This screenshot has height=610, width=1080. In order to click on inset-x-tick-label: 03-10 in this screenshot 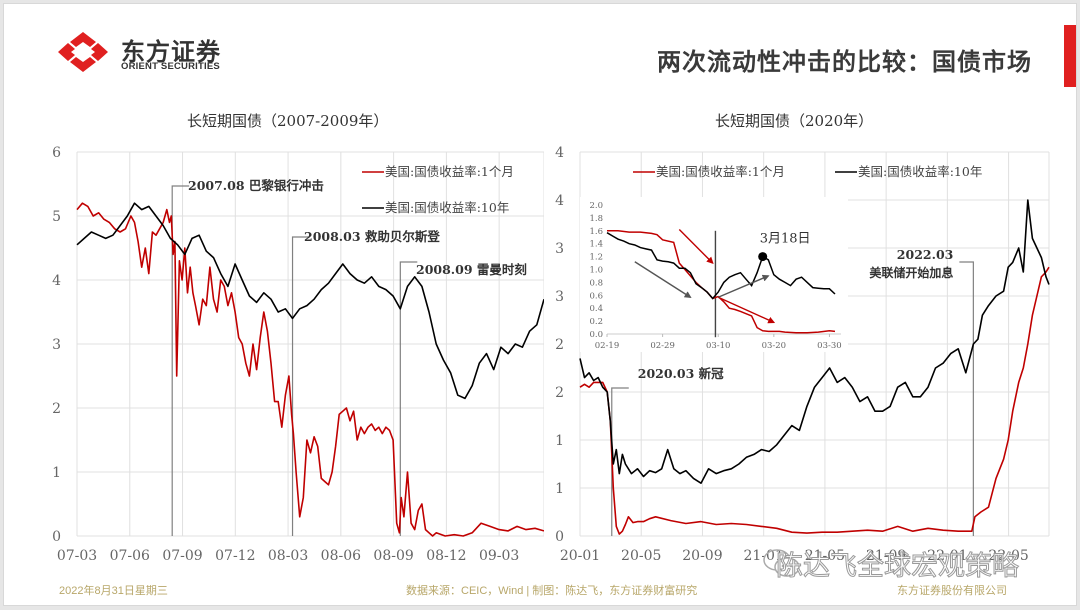, I will do `click(718, 346)`.